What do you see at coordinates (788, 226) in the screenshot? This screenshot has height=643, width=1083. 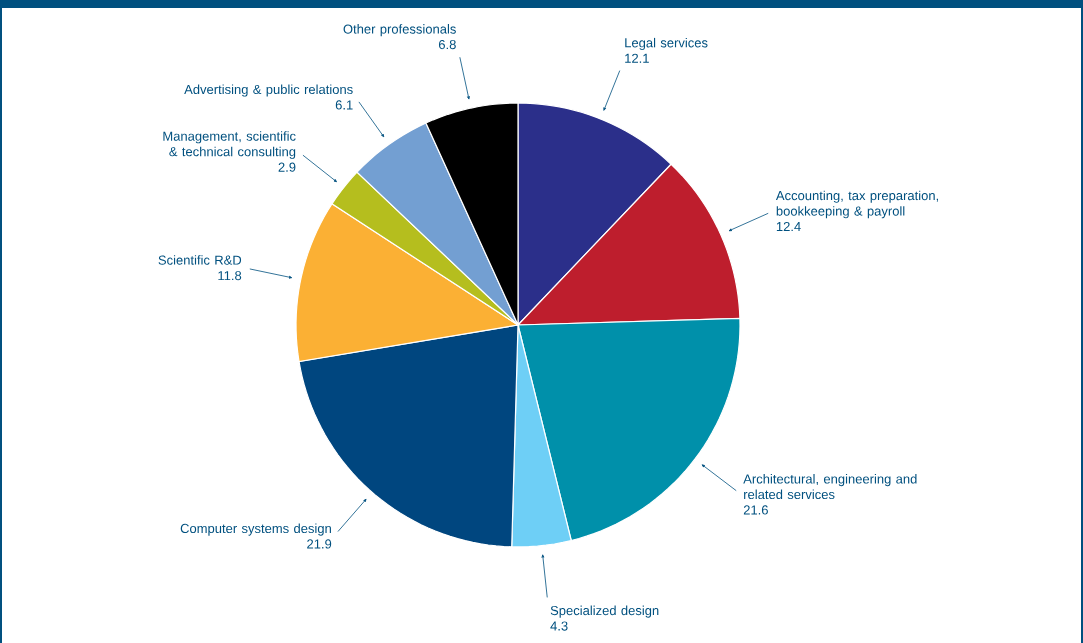 I see `data-label: 12.4` at bounding box center [788, 226].